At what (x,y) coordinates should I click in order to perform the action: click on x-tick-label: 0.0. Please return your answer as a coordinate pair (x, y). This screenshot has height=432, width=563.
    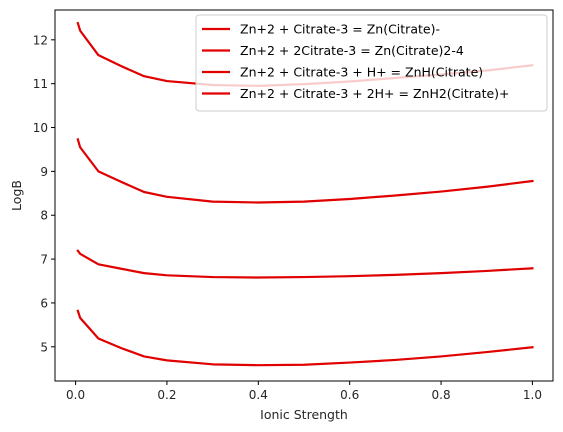
    Looking at the image, I should click on (75, 395).